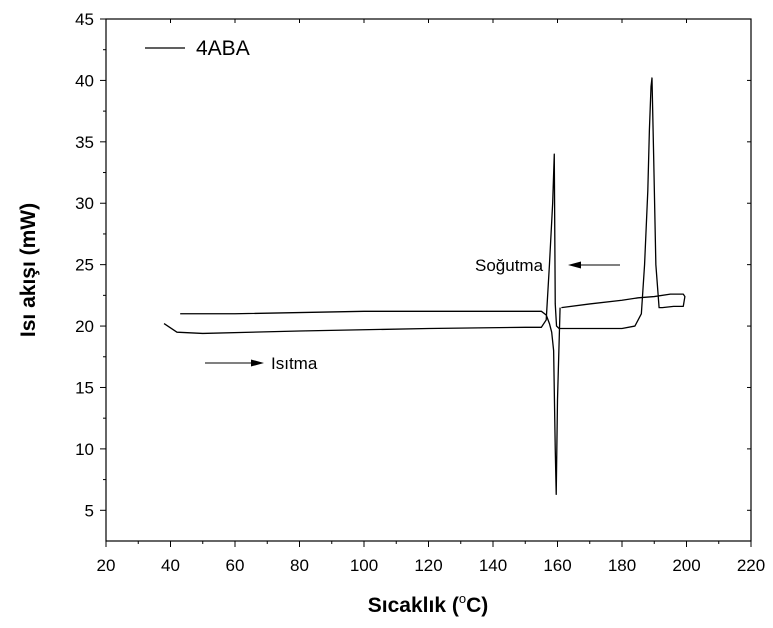 This screenshot has width=773, height=628. What do you see at coordinates (622, 565) in the screenshot?
I see `x-tick-label: 180` at bounding box center [622, 565].